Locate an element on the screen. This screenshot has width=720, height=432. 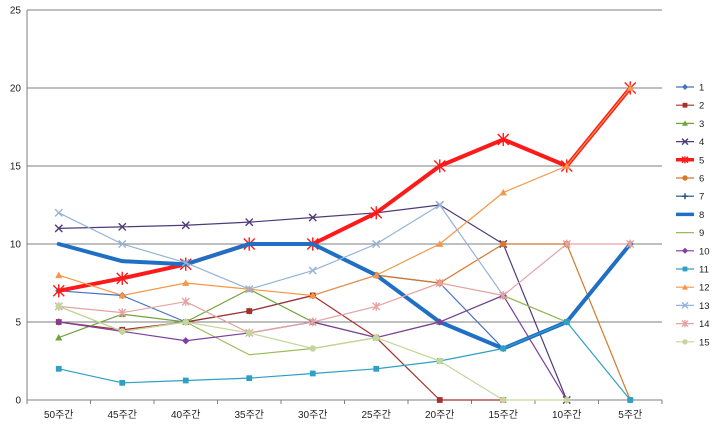
legend-label: 11 is located at coordinates (704, 270).